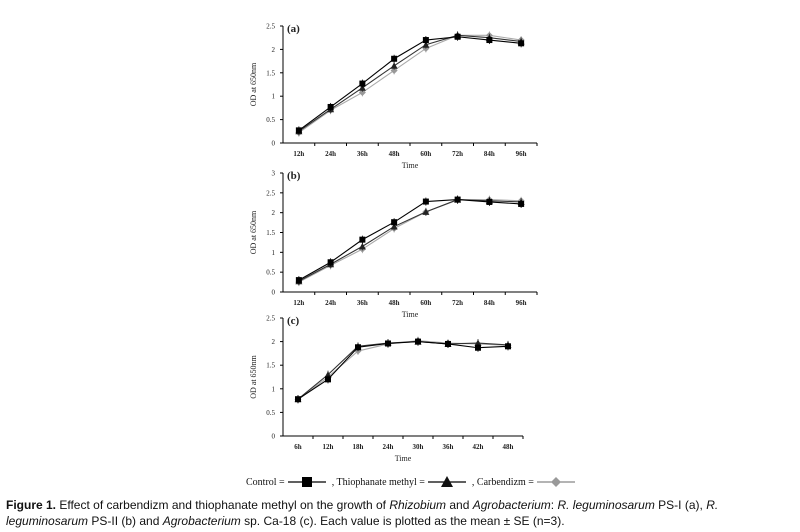 The width and height of the screenshot is (800, 532). What do you see at coordinates (125, 521) in the screenshot?
I see `caption-text: PS-II (b) and` at bounding box center [125, 521].